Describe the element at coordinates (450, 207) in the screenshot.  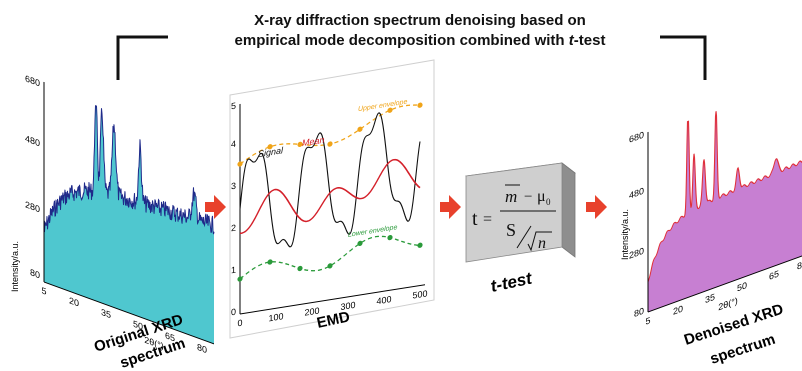
I see `arrow-to-ttest` at that location.